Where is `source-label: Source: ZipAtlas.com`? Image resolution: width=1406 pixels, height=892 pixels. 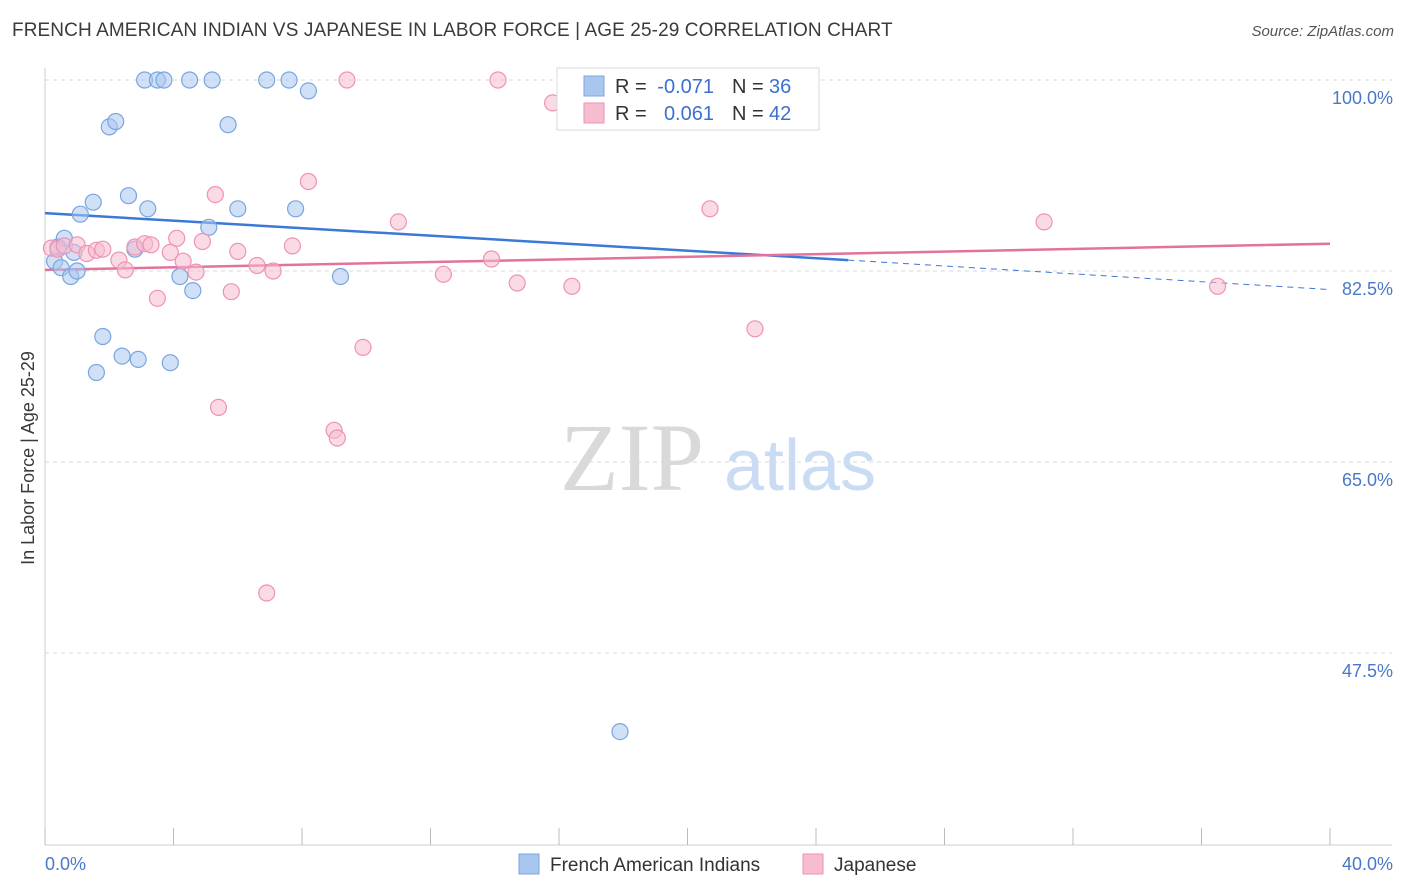
source-label: Source: ZipAtlas.com is located at coordinates (1322, 31).